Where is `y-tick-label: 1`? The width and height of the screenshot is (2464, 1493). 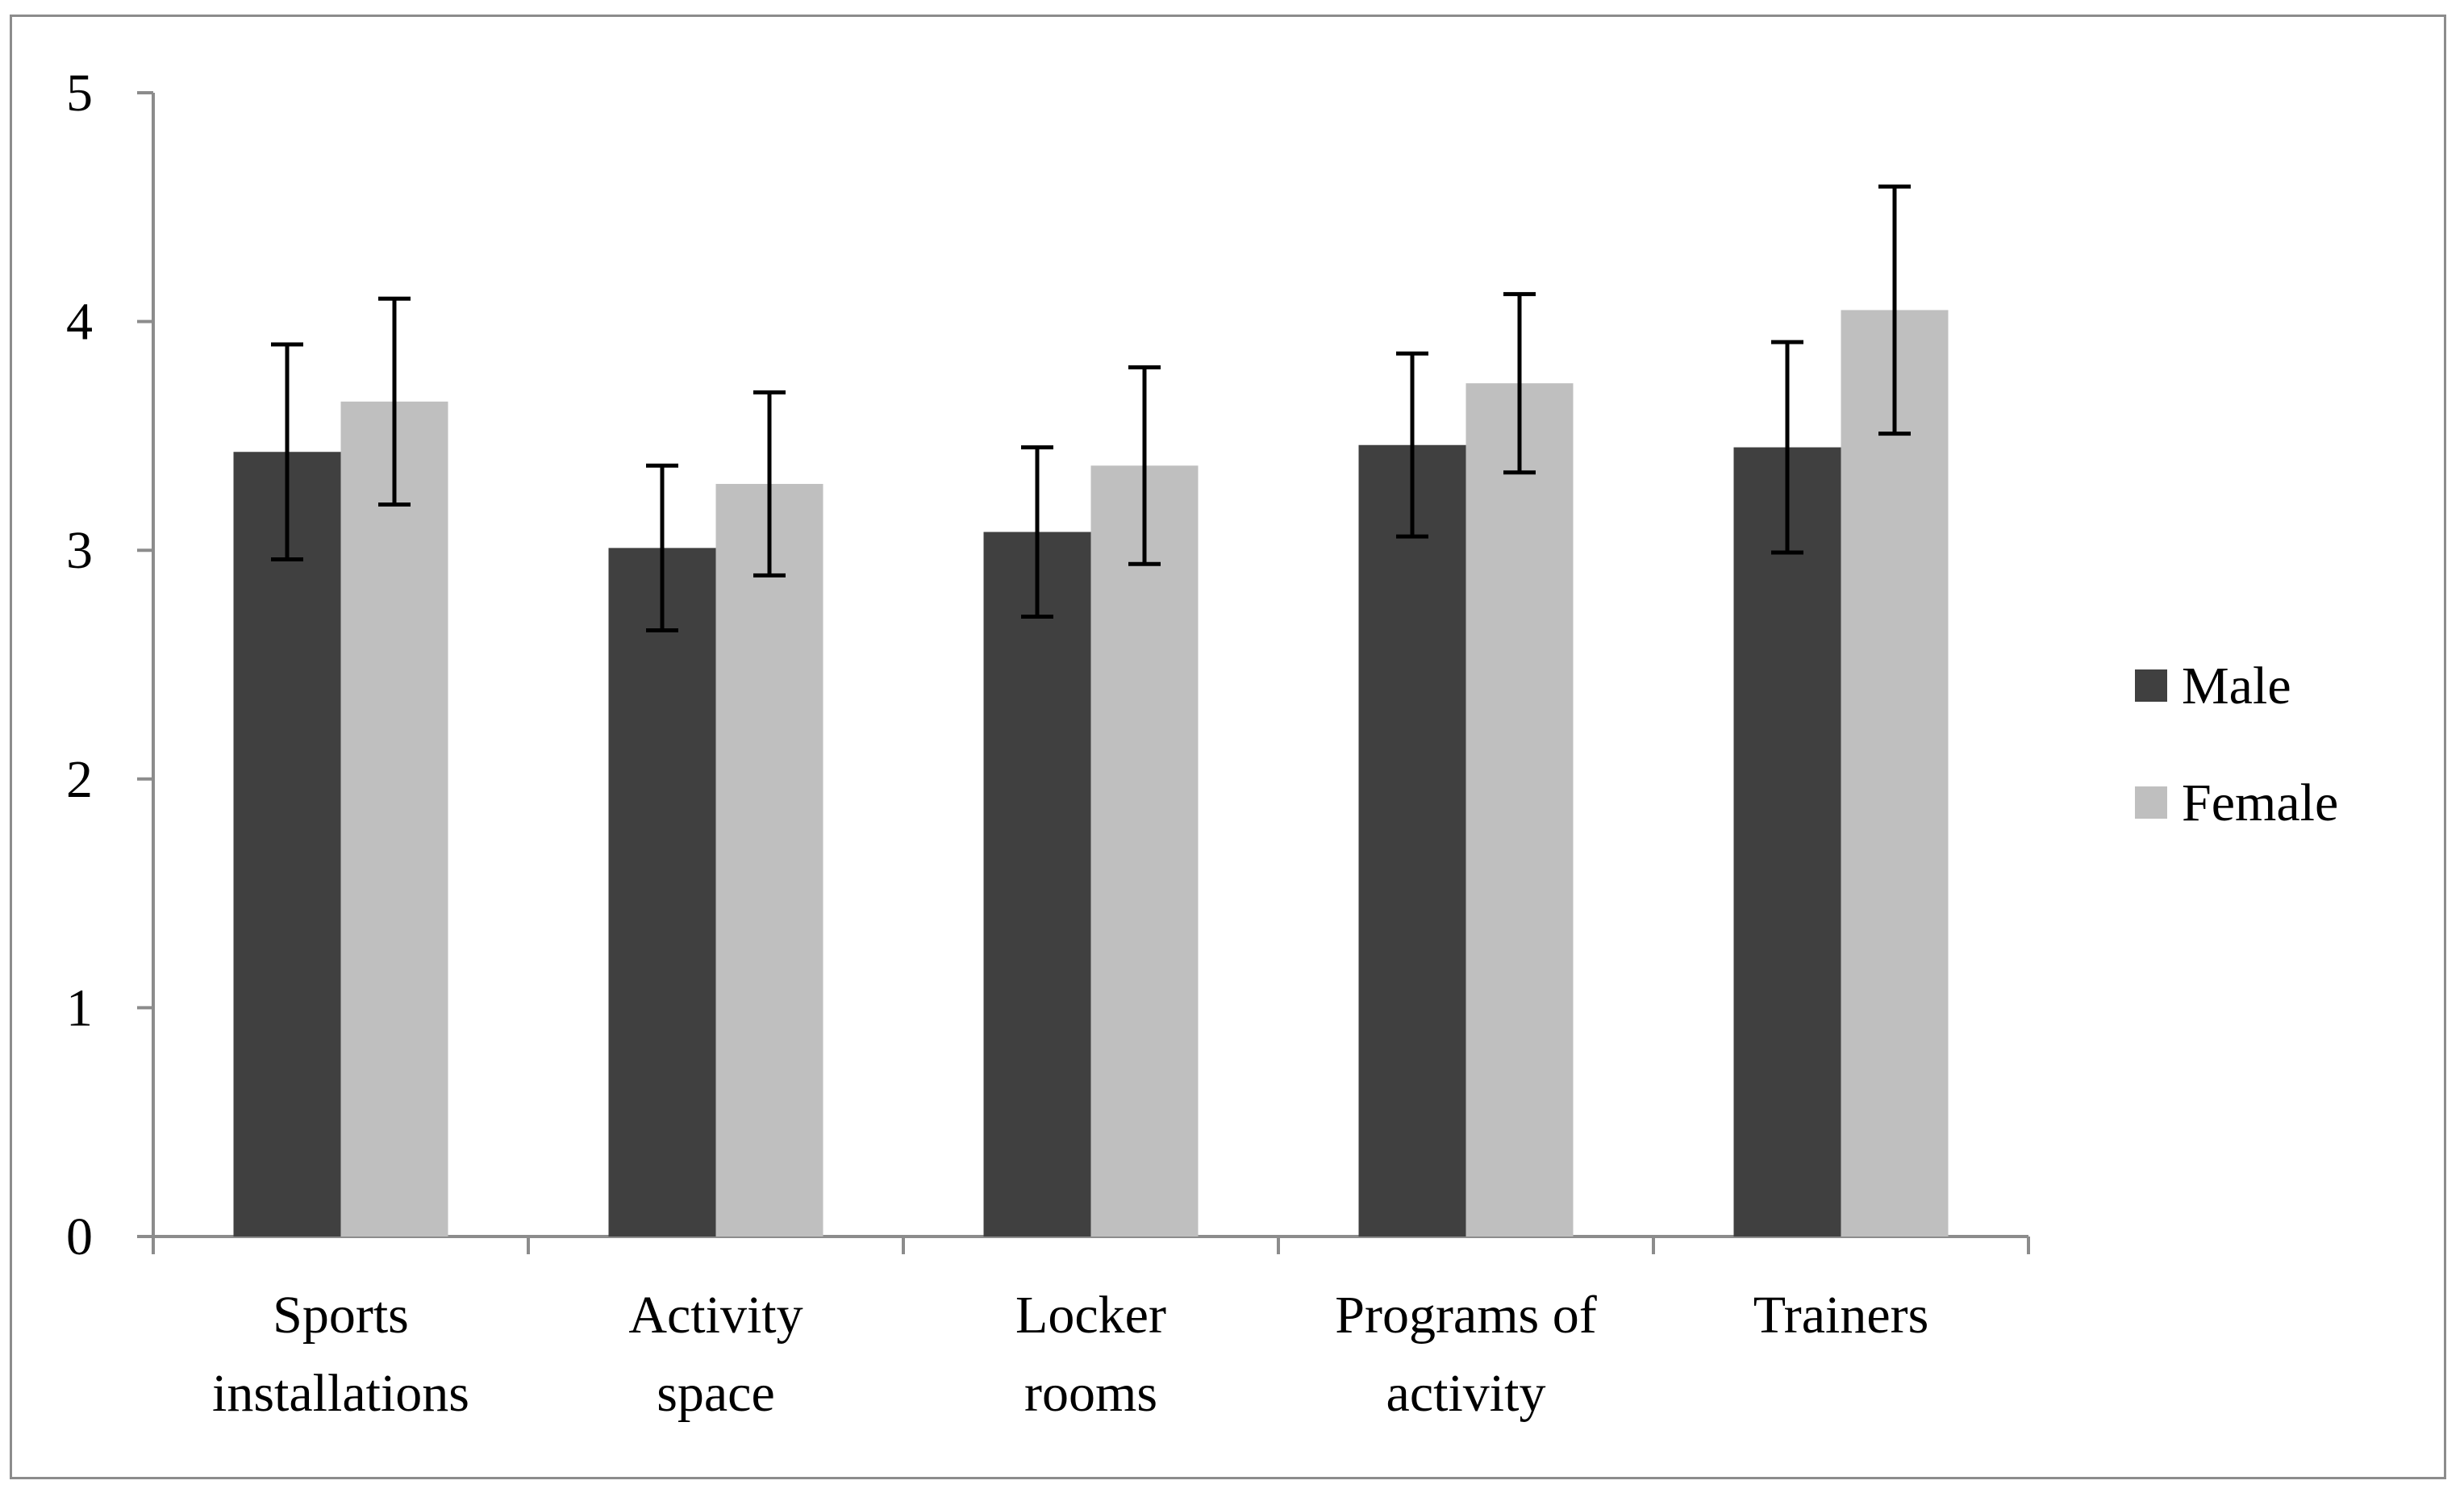
y-tick-label: 1 is located at coordinates (79, 1007).